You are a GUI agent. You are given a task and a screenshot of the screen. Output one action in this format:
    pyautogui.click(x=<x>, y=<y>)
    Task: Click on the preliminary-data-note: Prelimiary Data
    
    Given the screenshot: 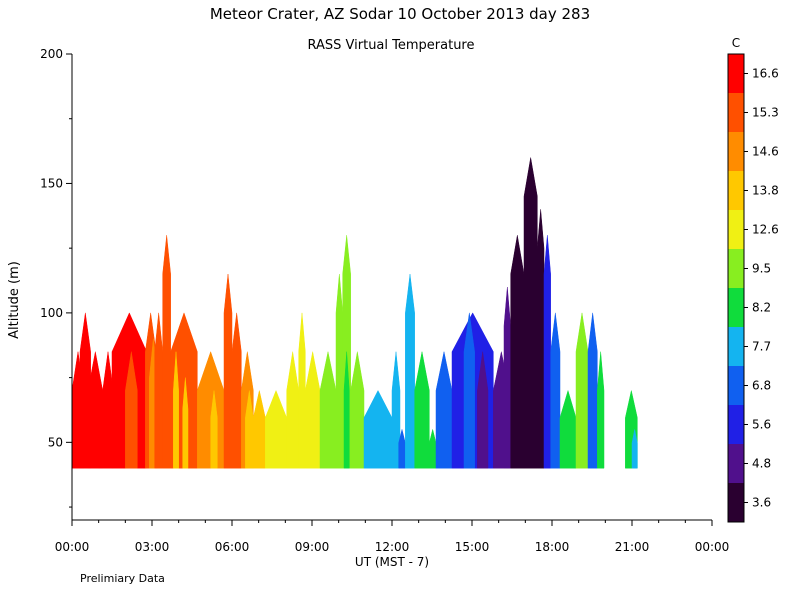 What is the action you would take?
    pyautogui.click(x=122, y=578)
    